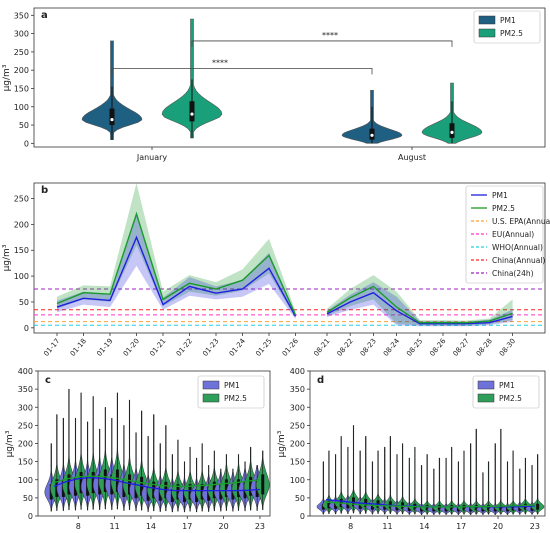  I want to click on x-tick-label: 01-17, so click(51, 347).